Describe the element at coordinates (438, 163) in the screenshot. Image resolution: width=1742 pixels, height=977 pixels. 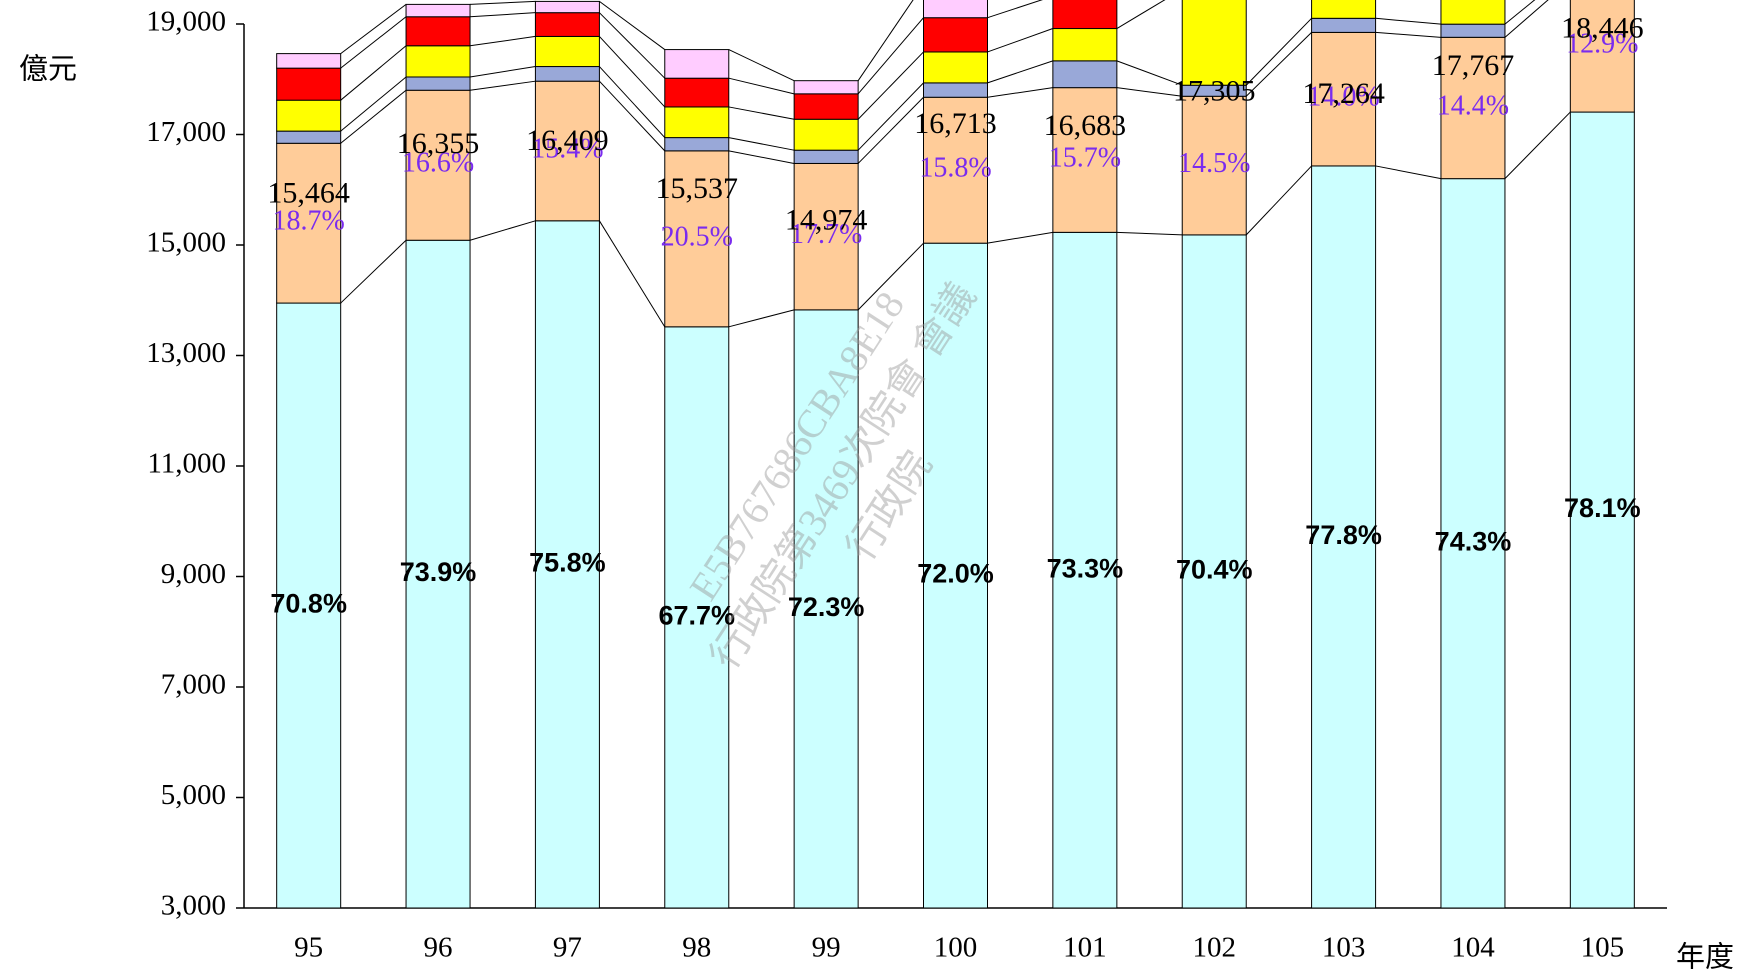
I see `data-label: 16.6%` at that location.